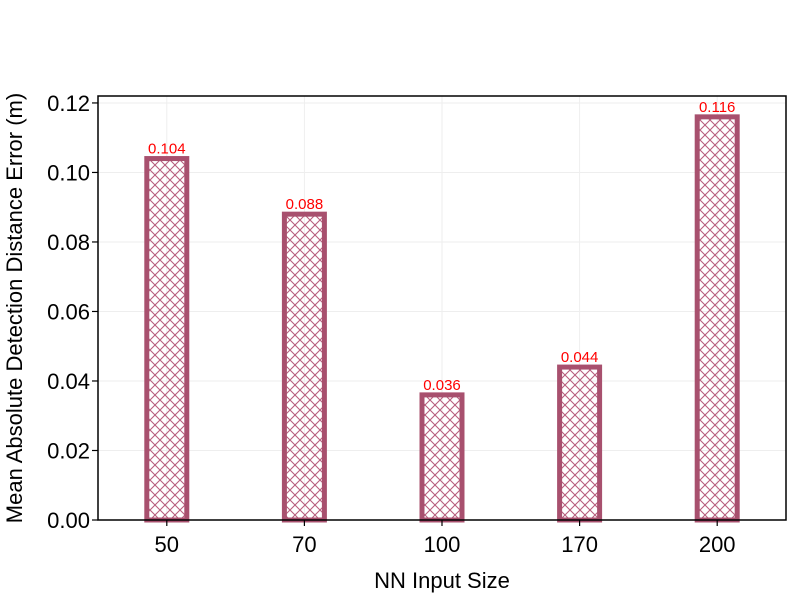 This screenshot has width=800, height=600. I want to click on y-tick-label: 0.12, so click(68, 103).